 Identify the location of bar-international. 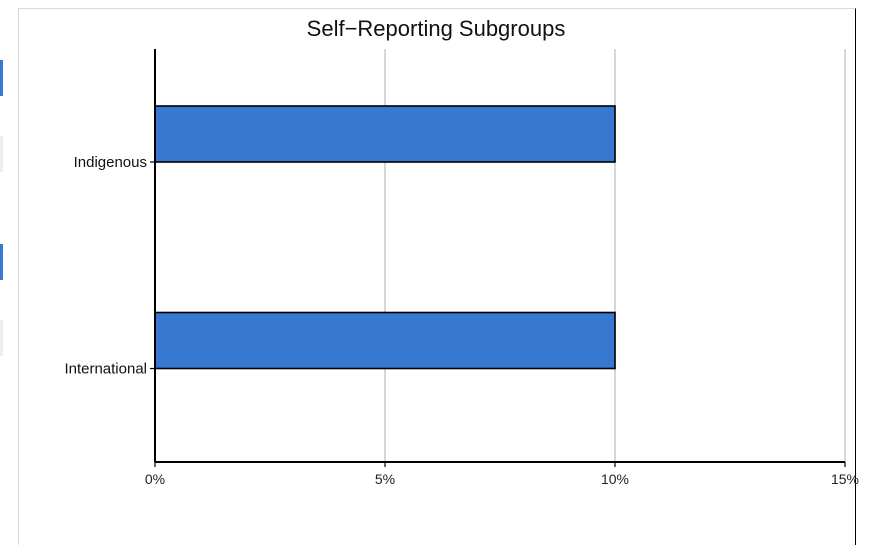
(385, 340).